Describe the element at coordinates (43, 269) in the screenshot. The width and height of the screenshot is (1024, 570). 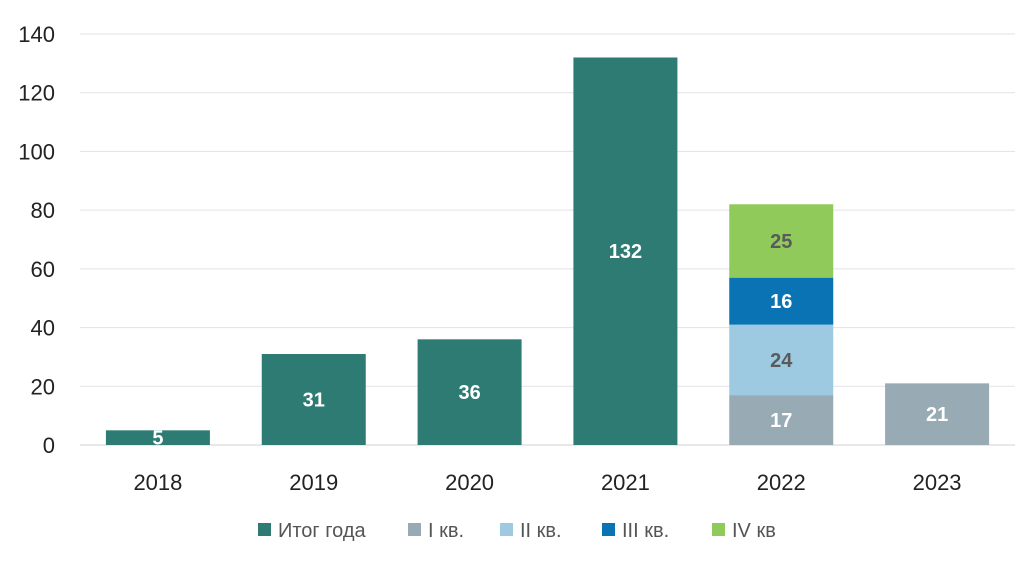
I see `y-tick-label: 60` at that location.